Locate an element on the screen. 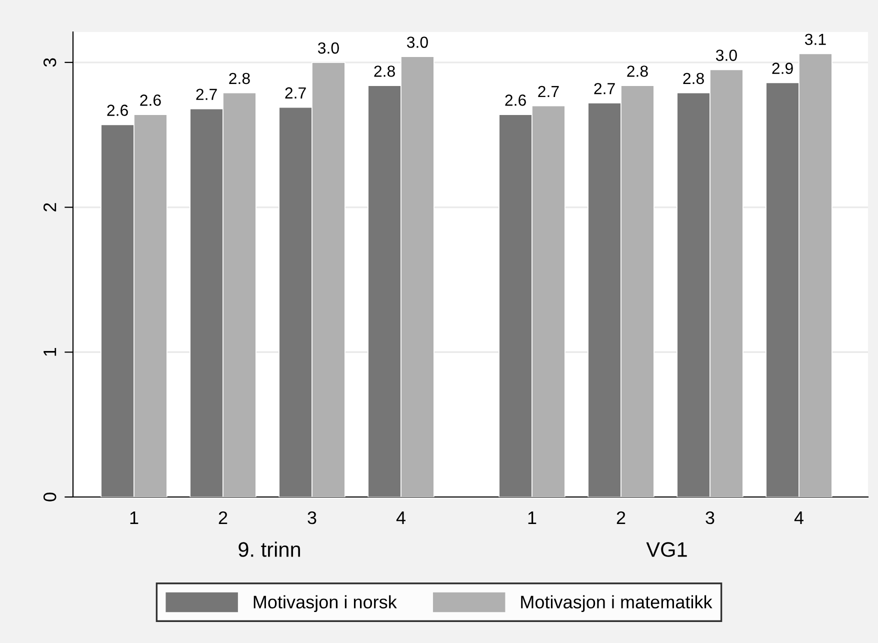 The height and width of the screenshot is (643, 878). y-tick-label: 0 is located at coordinates (49, 497).